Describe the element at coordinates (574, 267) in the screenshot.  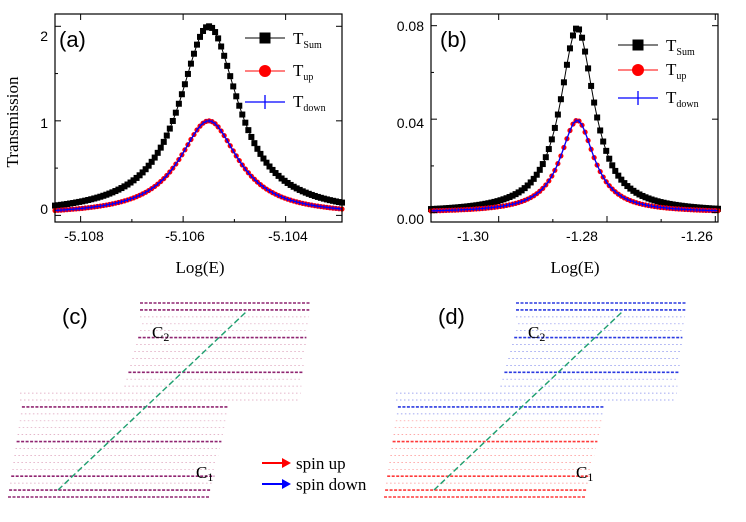
I see `x-axis-label-b: Log(E)` at that location.